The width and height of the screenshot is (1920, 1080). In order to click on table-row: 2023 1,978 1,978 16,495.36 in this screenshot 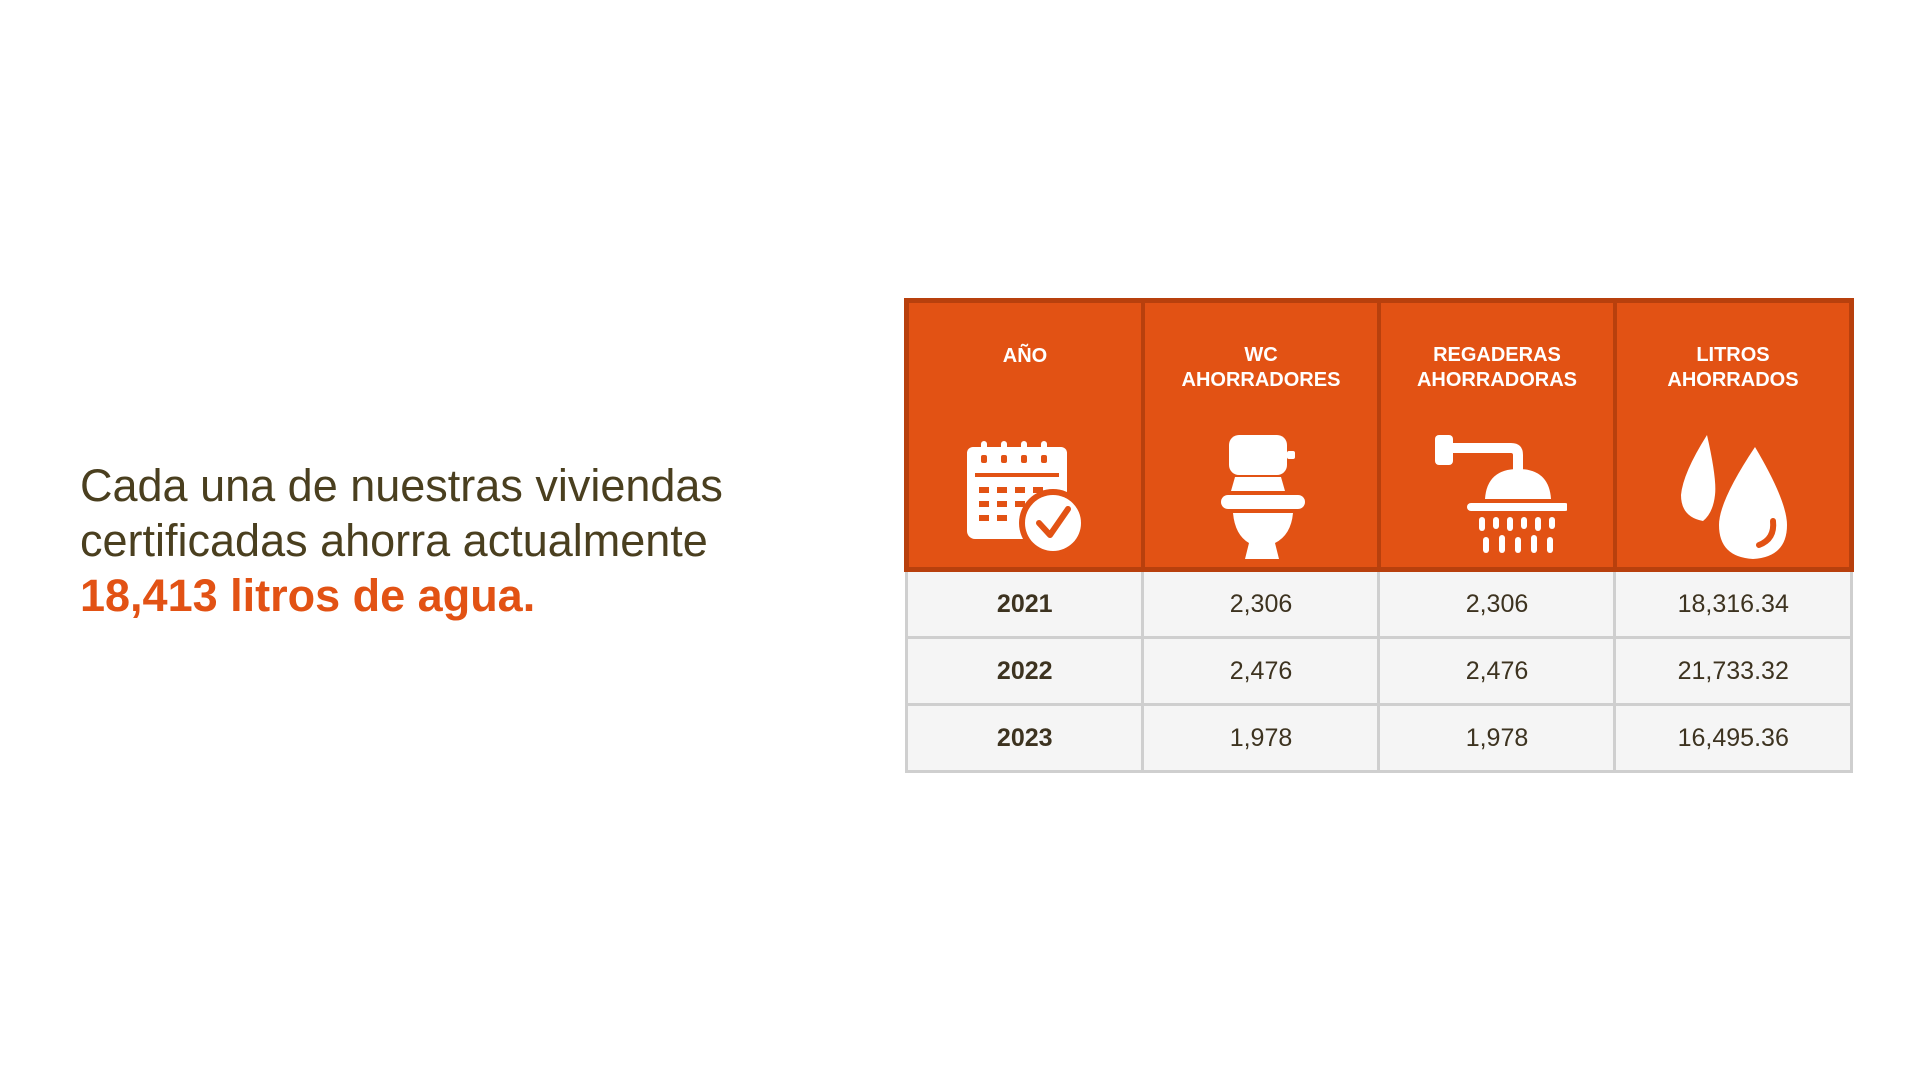, I will do `click(1378, 738)`.